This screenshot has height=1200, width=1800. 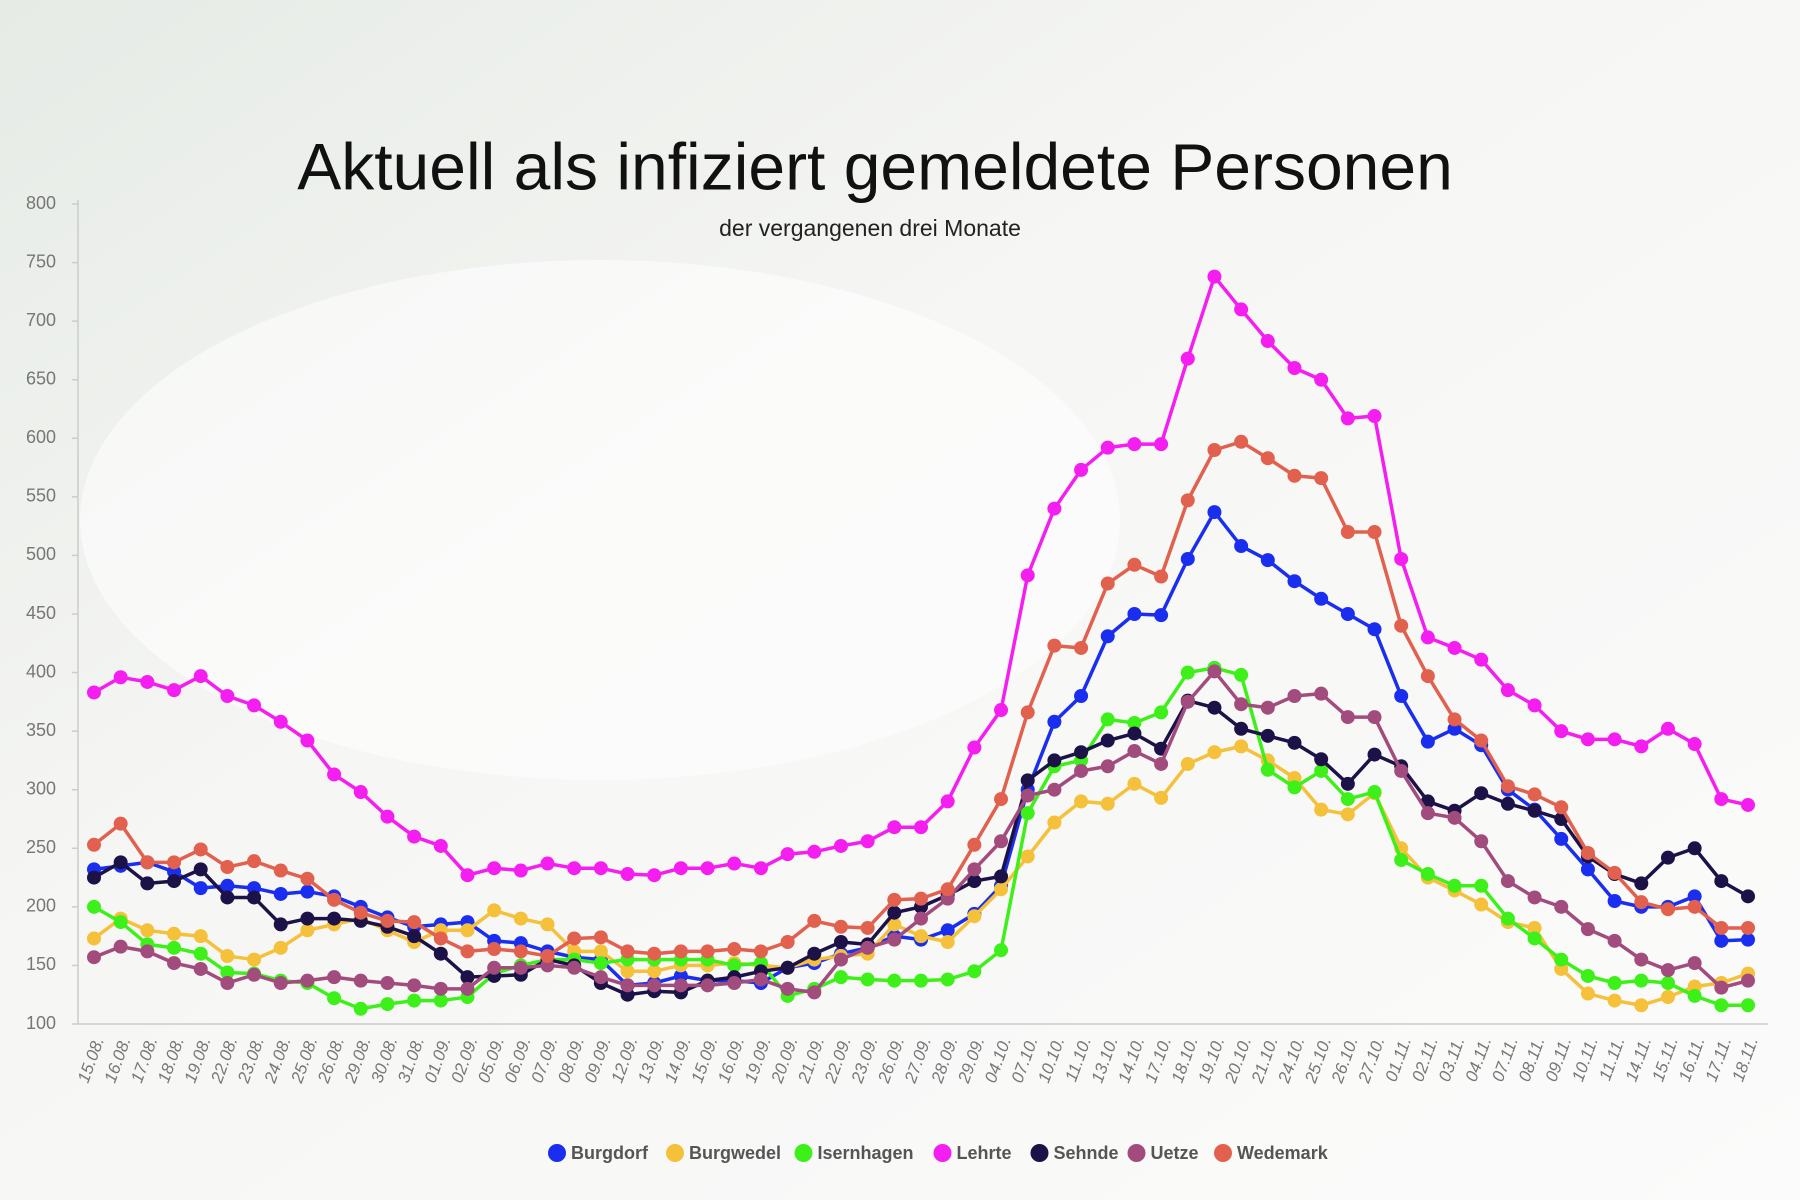 I want to click on legend-label: Sehnde, so click(x=1086, y=1153).